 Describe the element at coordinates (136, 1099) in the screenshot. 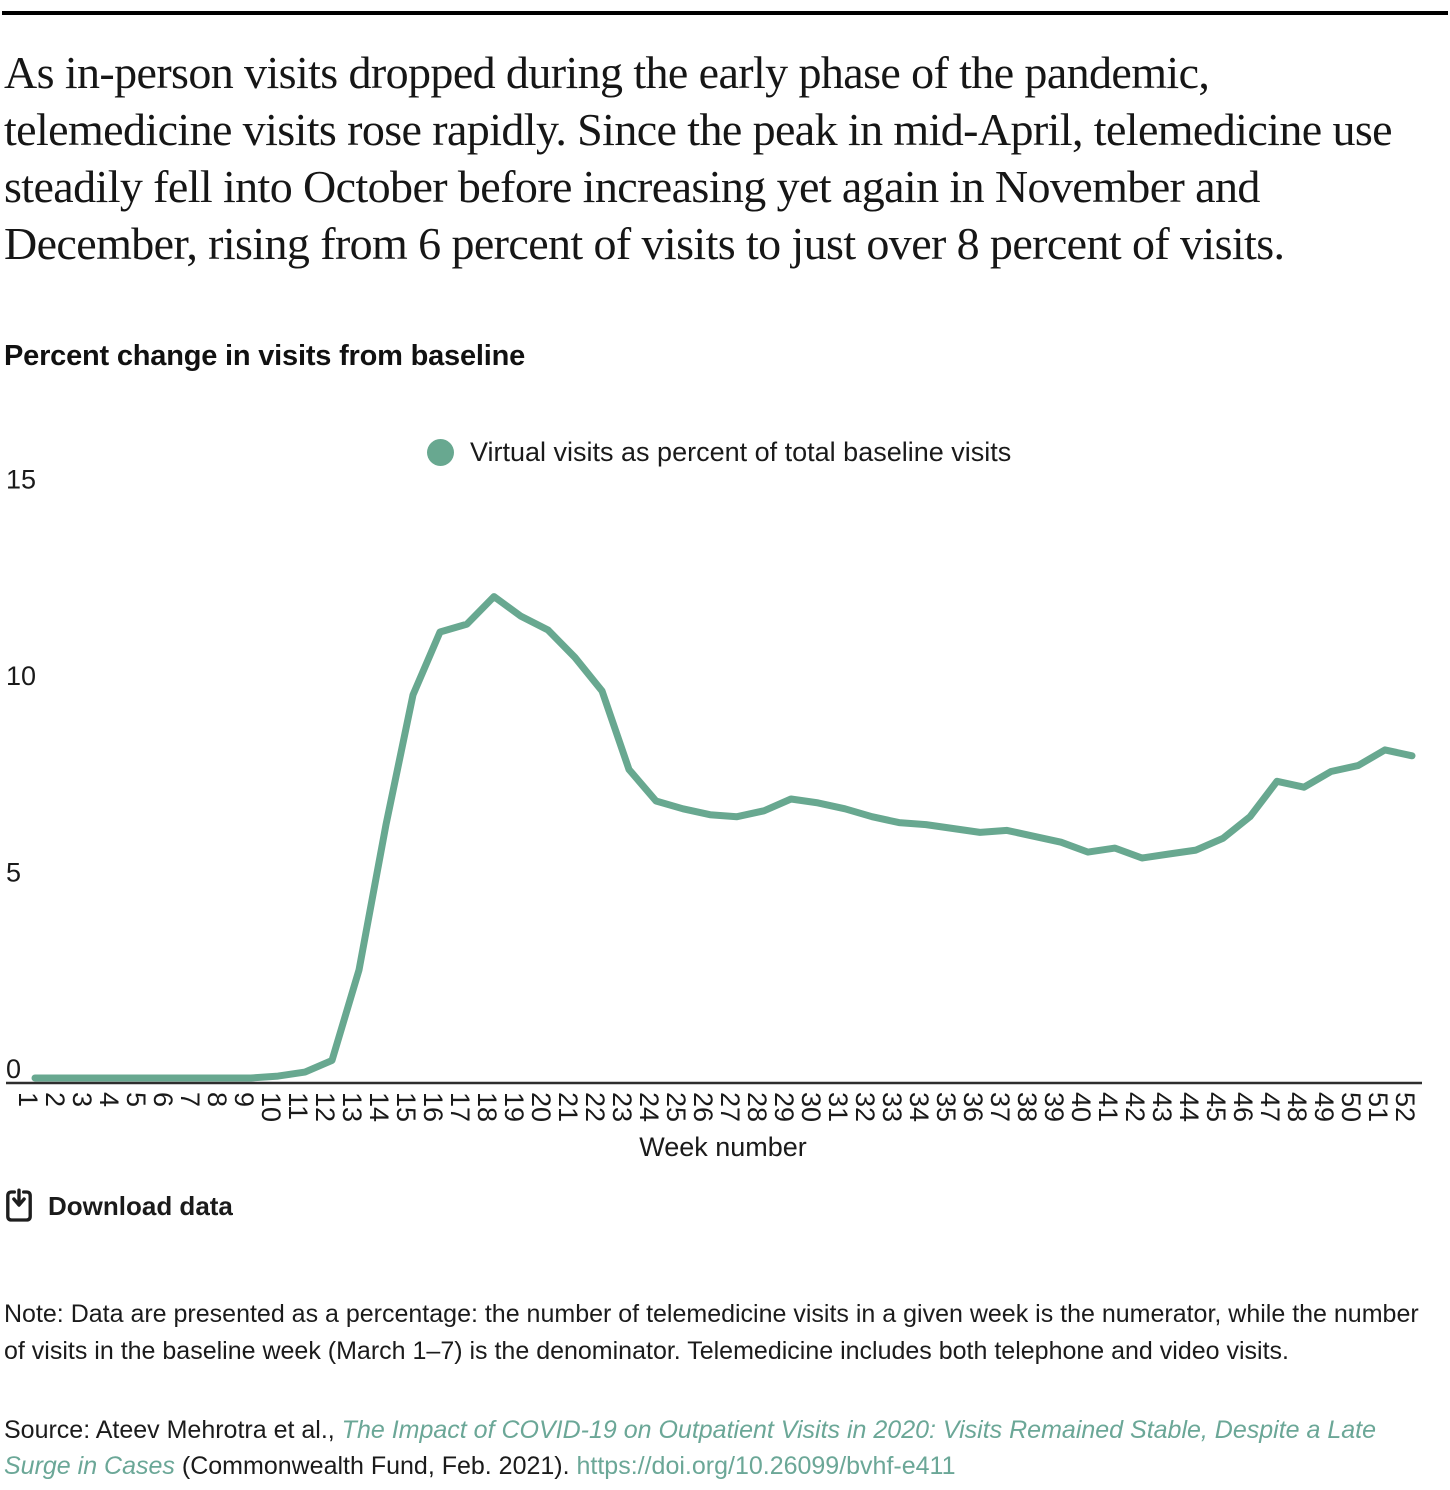

I see `x-tick-label: 5` at that location.